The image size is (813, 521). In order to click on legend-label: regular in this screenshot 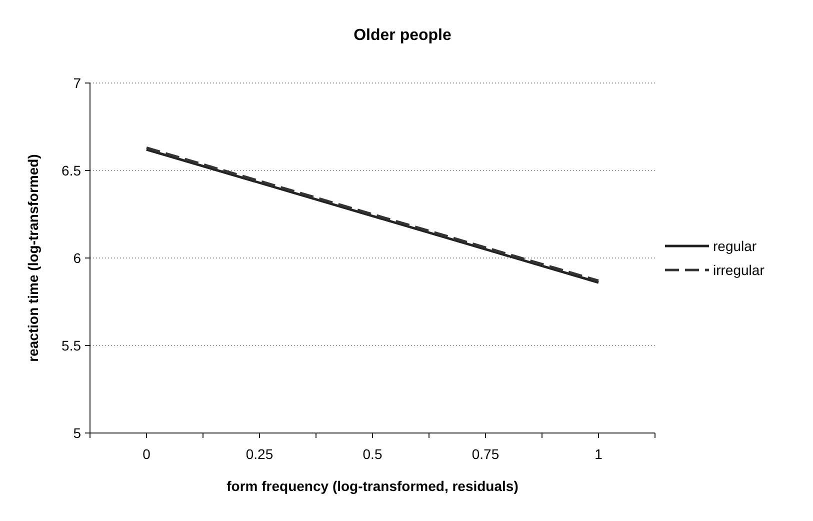, I will do `click(735, 246)`.